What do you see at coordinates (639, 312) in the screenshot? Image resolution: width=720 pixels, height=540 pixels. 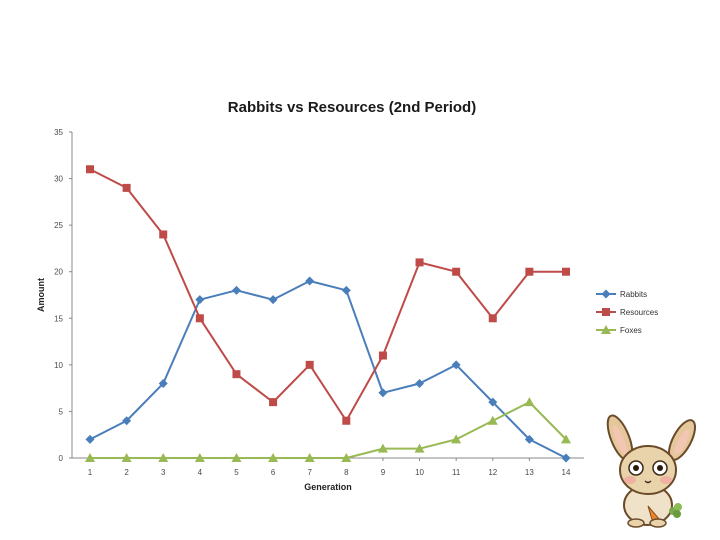 I see `legend-label-resources: Resources` at bounding box center [639, 312].